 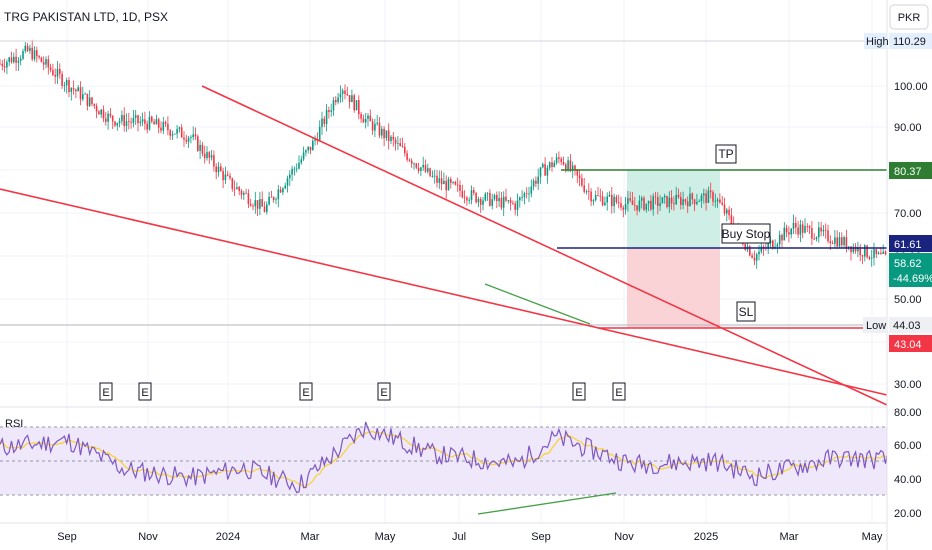 I want to click on tp-annotation-text: TP, so click(x=725, y=154).